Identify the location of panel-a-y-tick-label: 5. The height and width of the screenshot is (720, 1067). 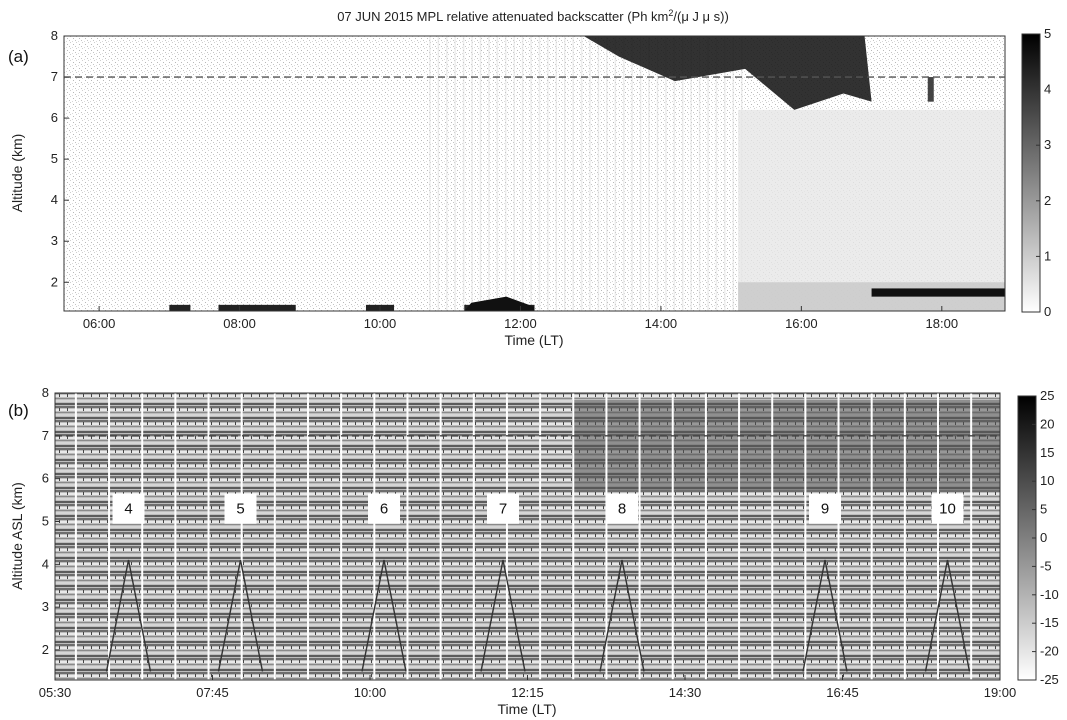
(54, 158).